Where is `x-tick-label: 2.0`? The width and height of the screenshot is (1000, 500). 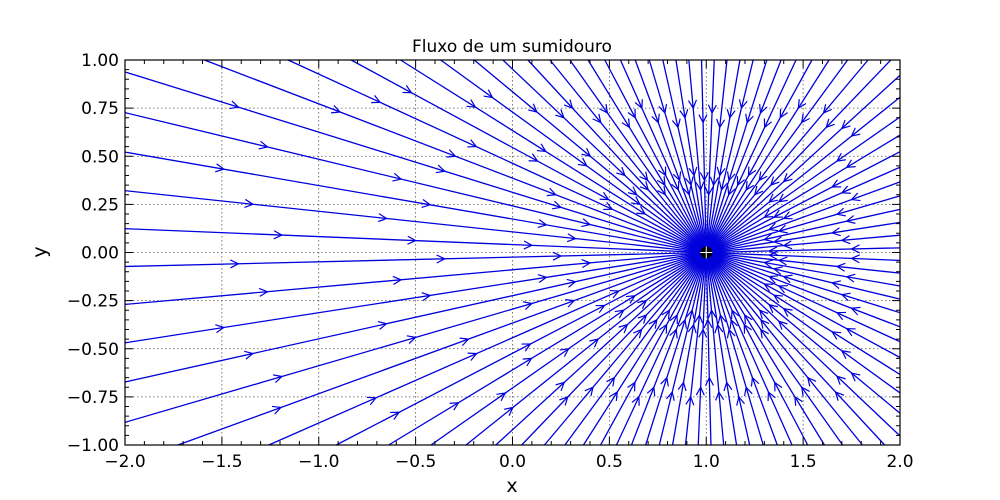 x-tick-label: 2.0 is located at coordinates (899, 462).